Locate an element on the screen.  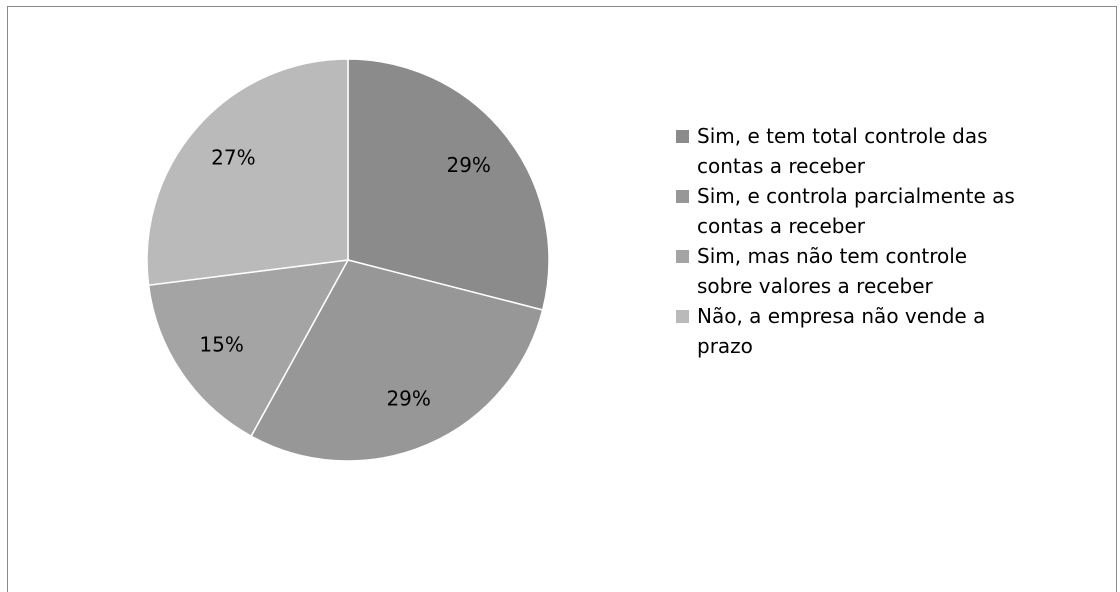
data-label: 27% is located at coordinates (233, 157).